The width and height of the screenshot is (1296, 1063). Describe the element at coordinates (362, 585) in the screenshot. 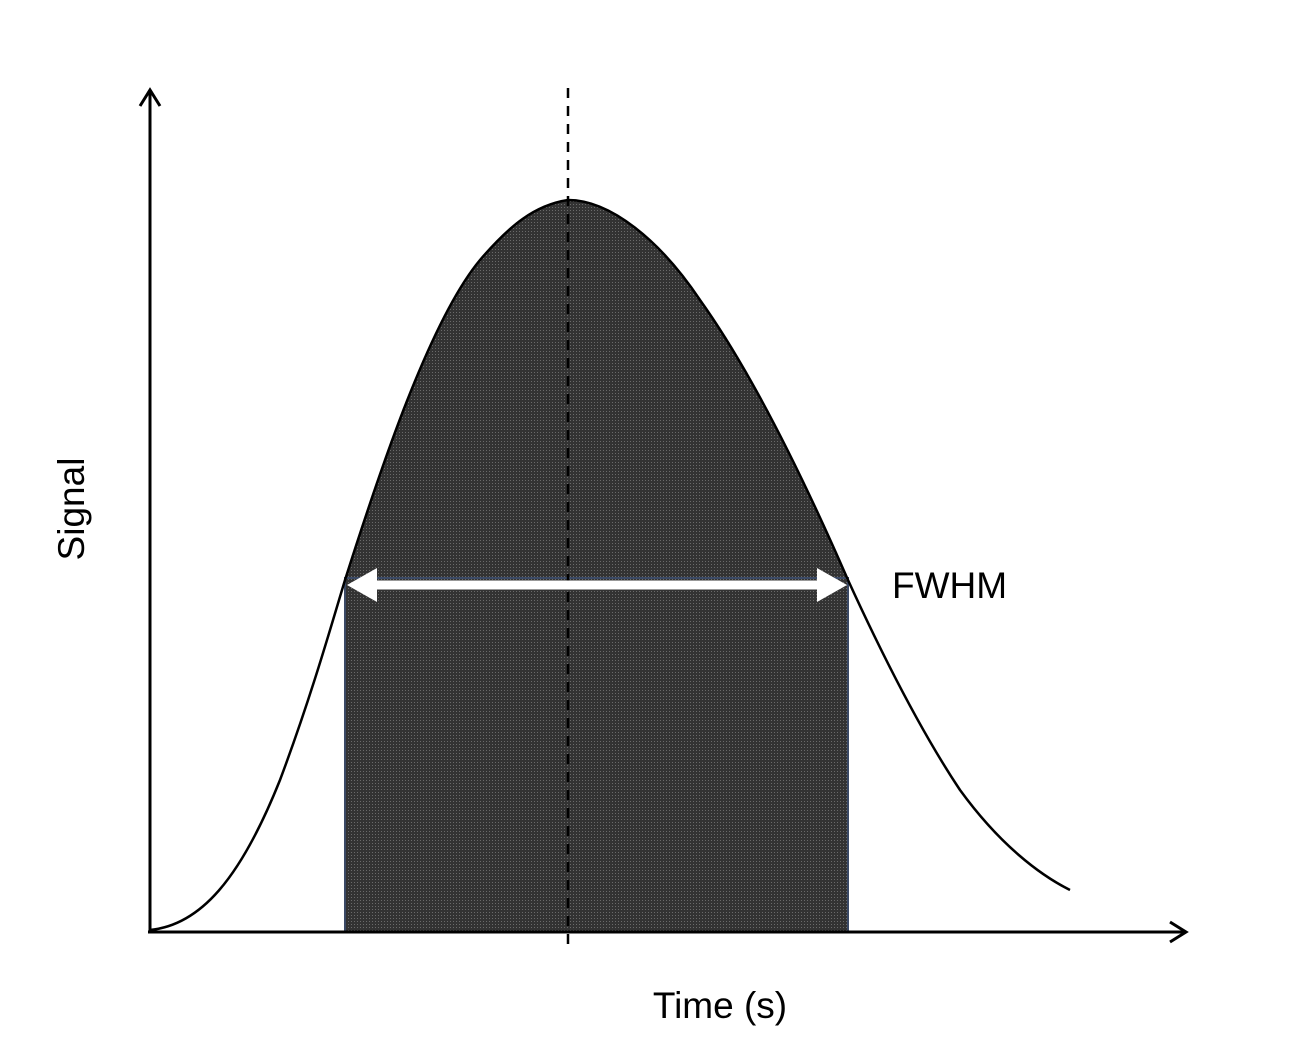

I see `fwhm-arrow-left-head` at that location.